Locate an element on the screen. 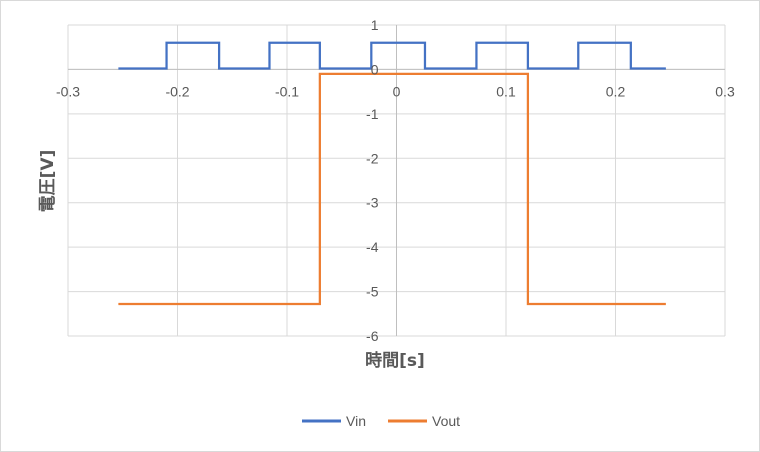 This screenshot has height=452, width=760. y-tick-label: -6 is located at coordinates (372, 336).